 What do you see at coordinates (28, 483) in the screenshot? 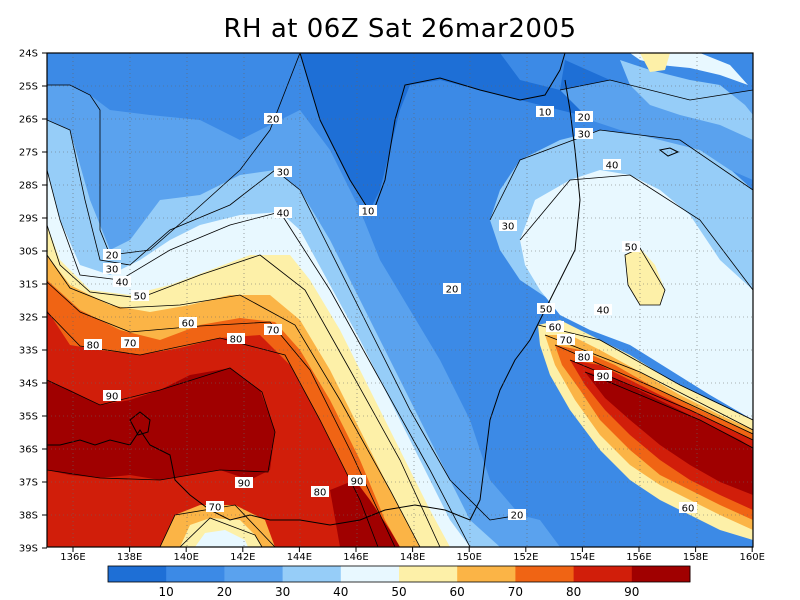
I see `lat-tick-label: 37S` at bounding box center [28, 483].